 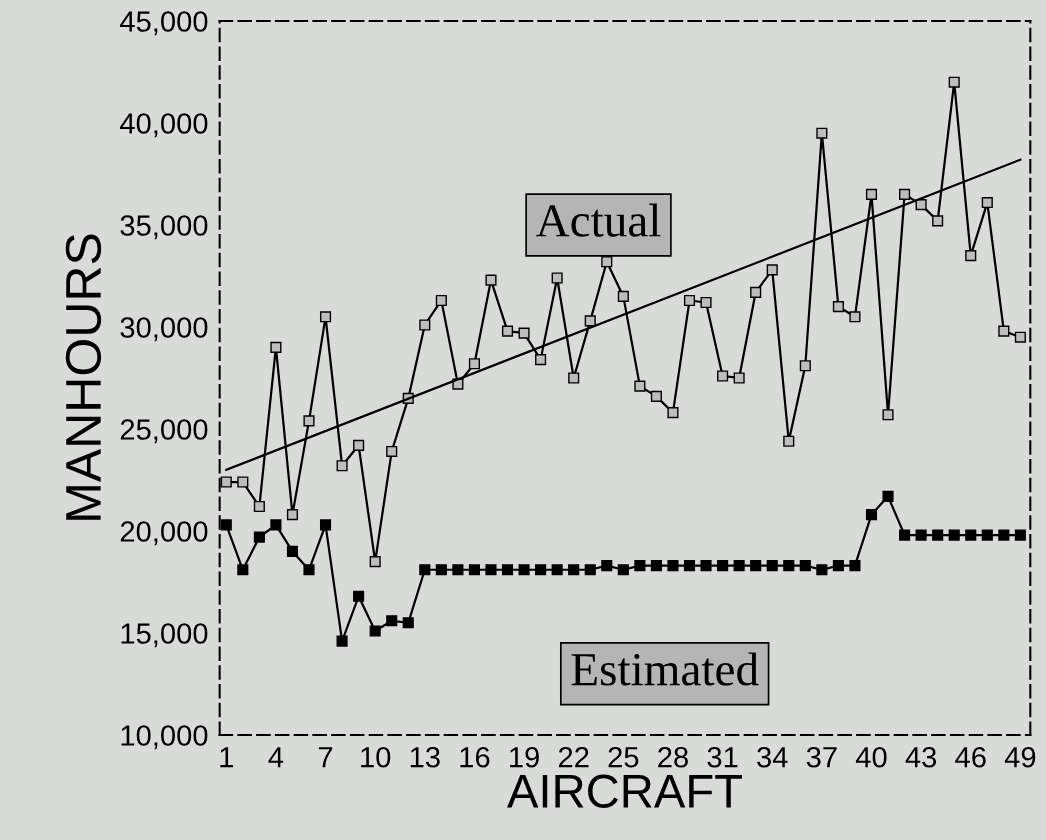 I want to click on x-tick-label: 43, so click(x=921, y=757).